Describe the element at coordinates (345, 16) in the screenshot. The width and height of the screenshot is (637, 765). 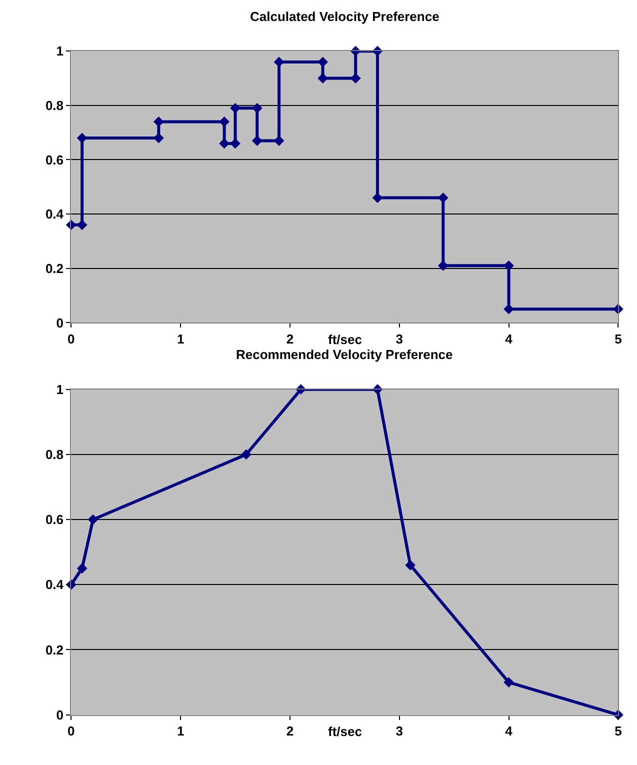
I see `chart-title: Calculated Velocity Preference` at that location.